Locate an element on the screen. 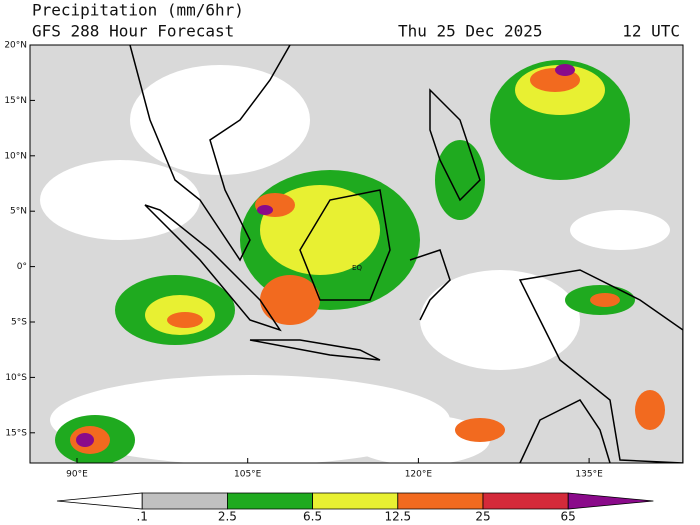 This screenshot has width=700, height=525. equator-label: EQ is located at coordinates (357, 268).